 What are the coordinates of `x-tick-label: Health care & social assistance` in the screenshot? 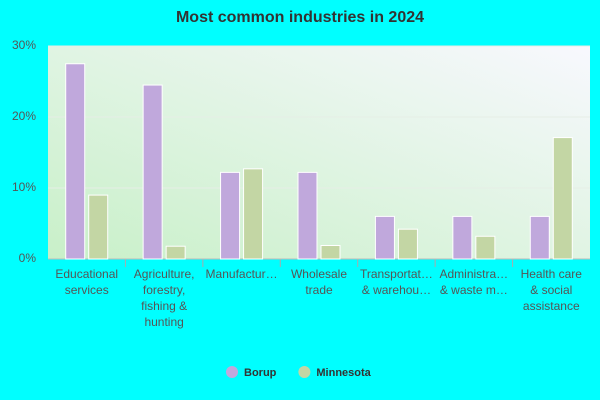 It's located at (552, 290).